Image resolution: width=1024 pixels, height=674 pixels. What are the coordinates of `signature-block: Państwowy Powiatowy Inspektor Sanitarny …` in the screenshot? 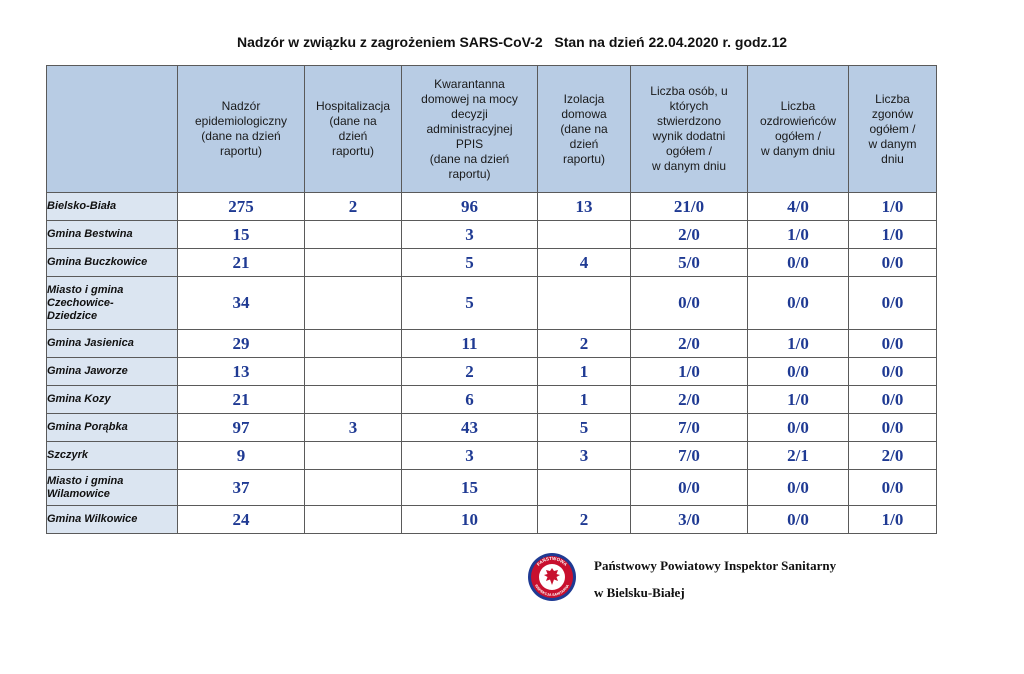 It's located at (715, 579).